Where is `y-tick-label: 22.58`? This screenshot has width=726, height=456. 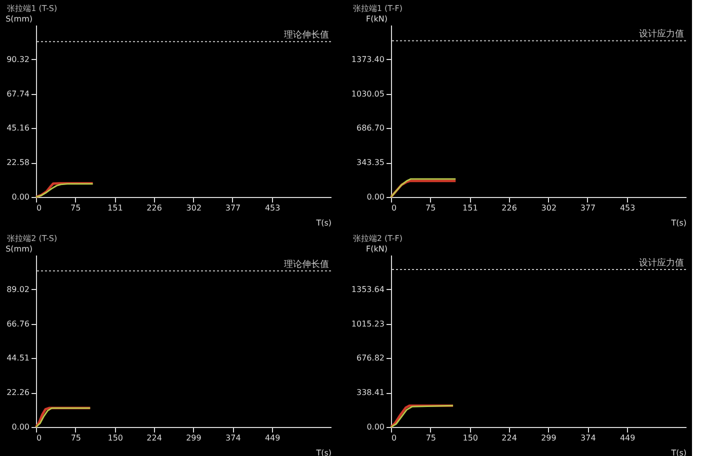 y-tick-label: 22.58 is located at coordinates (18, 163).